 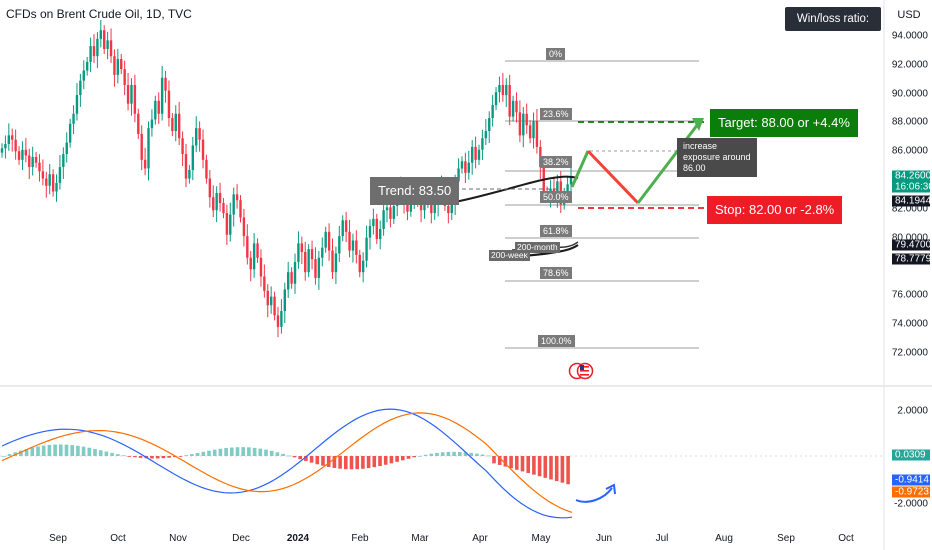 What do you see at coordinates (909, 94) in the screenshot?
I see `price-axis-label: 90.0000` at bounding box center [909, 94].